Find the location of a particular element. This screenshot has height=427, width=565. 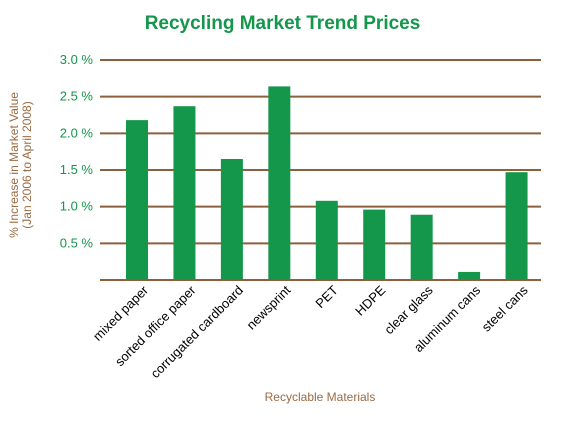

y-tick-label: 0.5 % is located at coordinates (77, 242).